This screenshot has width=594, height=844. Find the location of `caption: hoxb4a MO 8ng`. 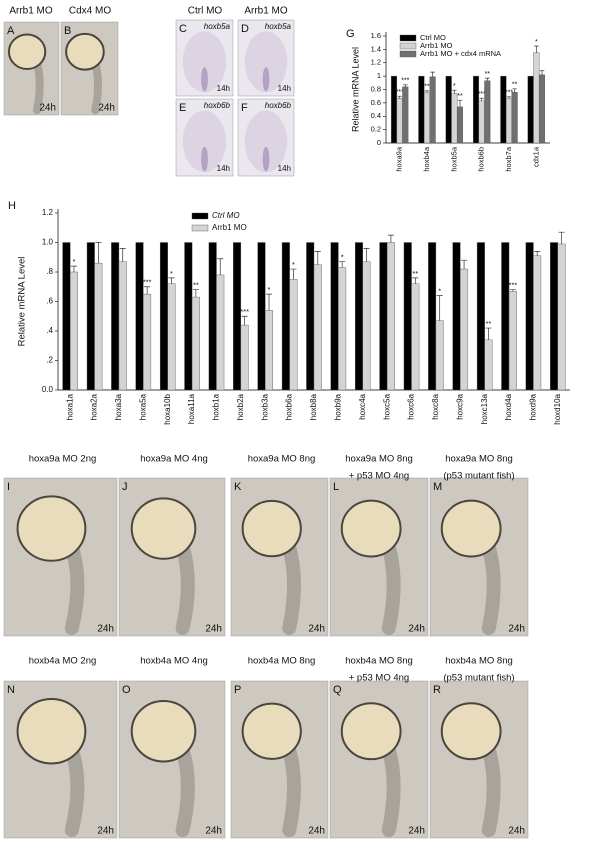

caption: hoxb4a MO 8ng is located at coordinates (479, 661).